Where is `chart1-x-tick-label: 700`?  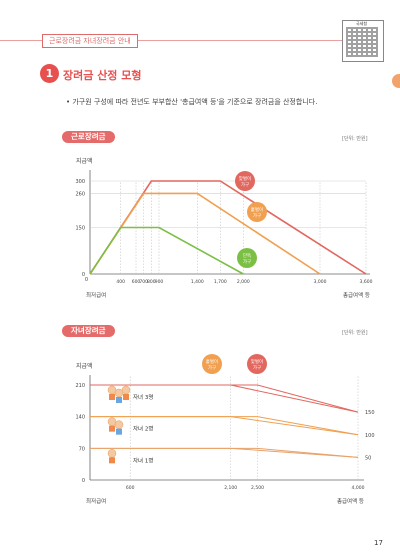 chart1-x-tick-label: 700 is located at coordinates (143, 282).